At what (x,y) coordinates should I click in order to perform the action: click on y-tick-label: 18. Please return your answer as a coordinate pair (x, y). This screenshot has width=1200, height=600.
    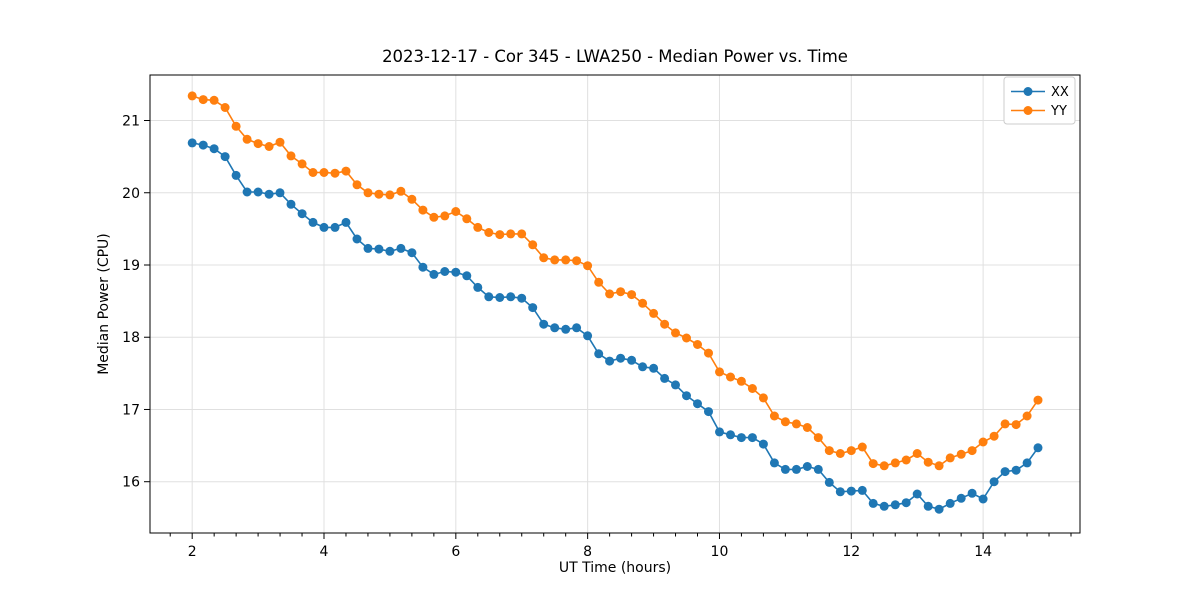
    Looking at the image, I should click on (131, 338).